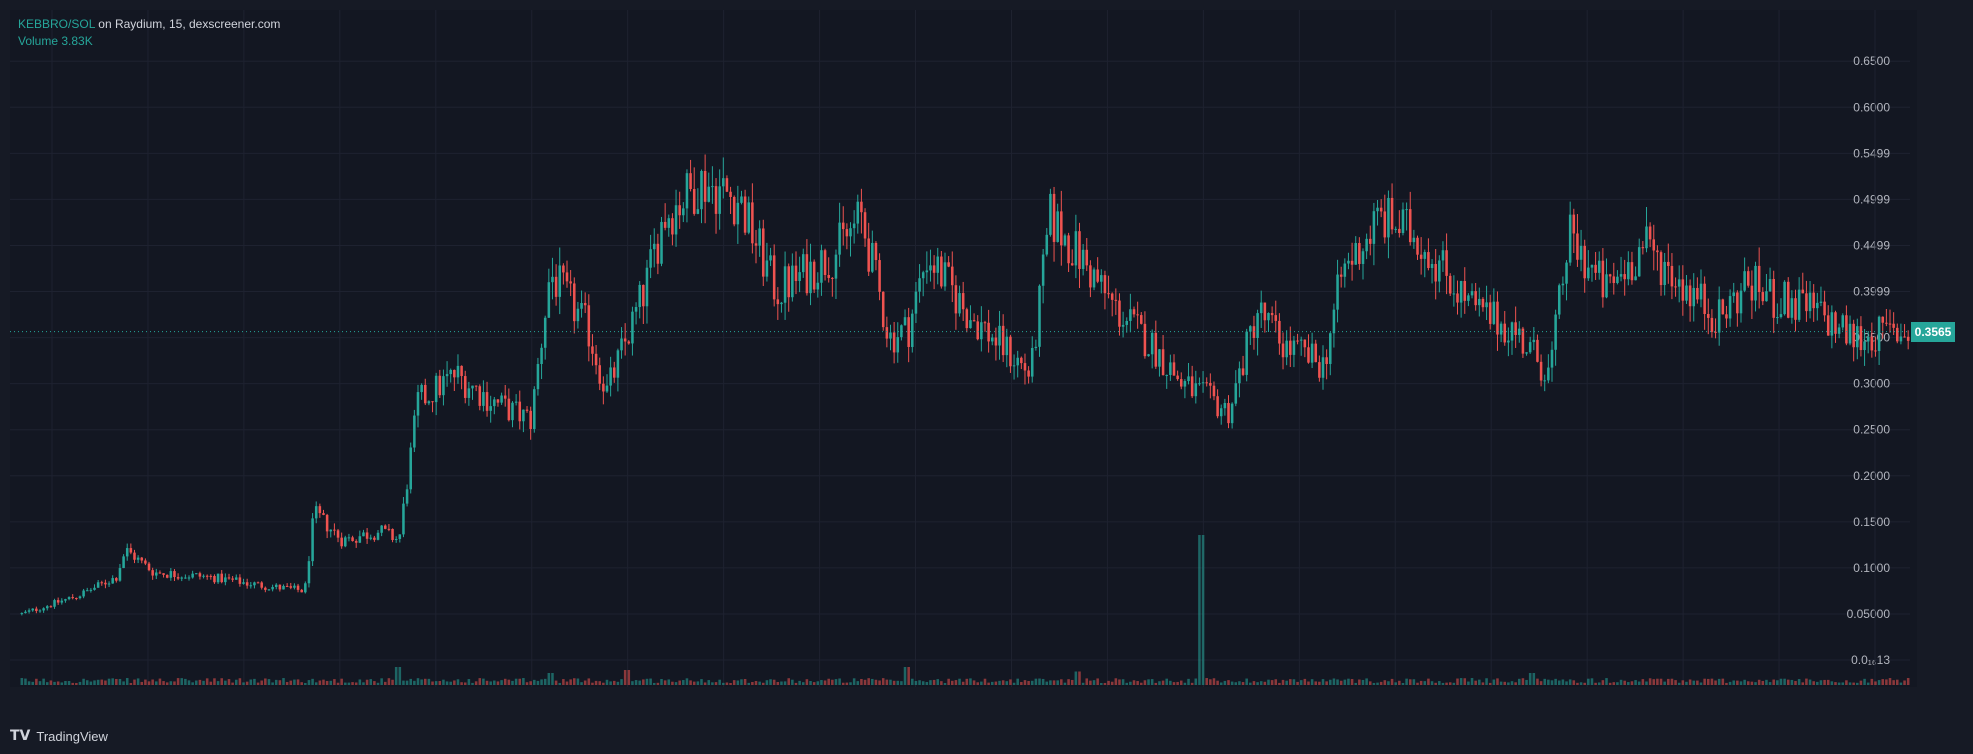 The height and width of the screenshot is (754, 1973). What do you see at coordinates (56, 24) in the screenshot?
I see `legend-symbol: KEBBRO/SOL` at bounding box center [56, 24].